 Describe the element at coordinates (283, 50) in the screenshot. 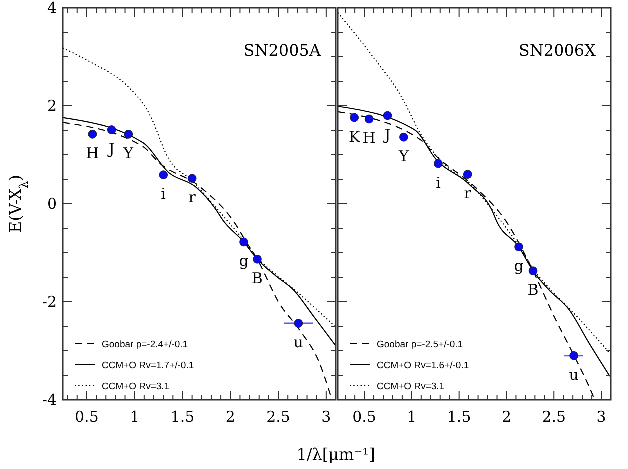

I see `text: SN2005A` at that location.